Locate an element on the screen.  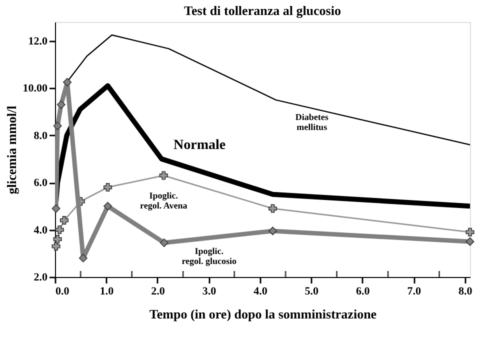
y-tick-label: 10.00 is located at coordinates (35, 88).